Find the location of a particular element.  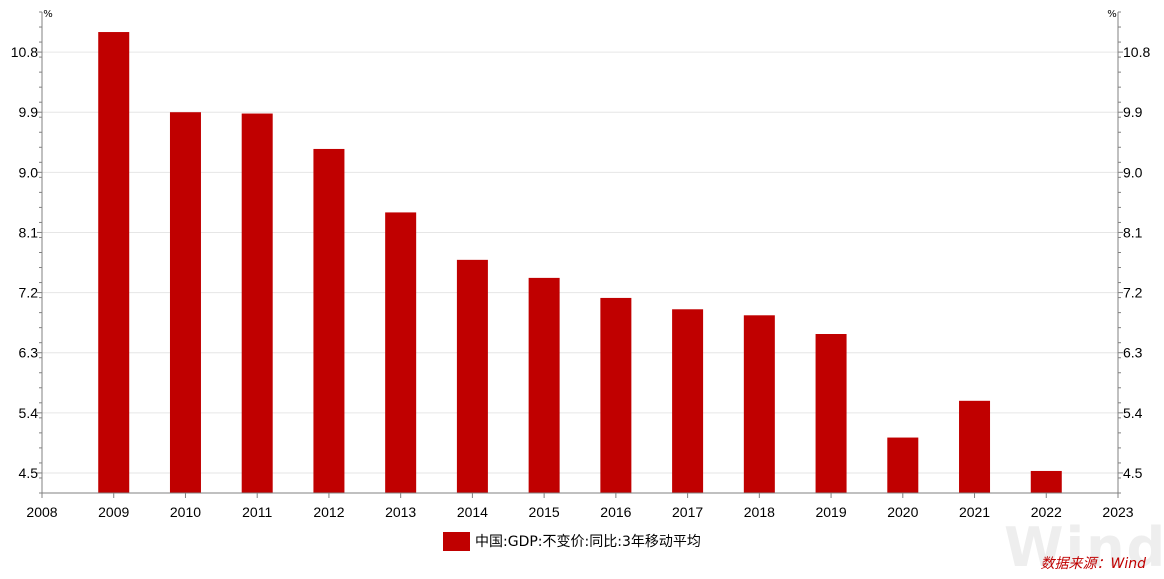

x-tick-label: 2010 is located at coordinates (185, 512).